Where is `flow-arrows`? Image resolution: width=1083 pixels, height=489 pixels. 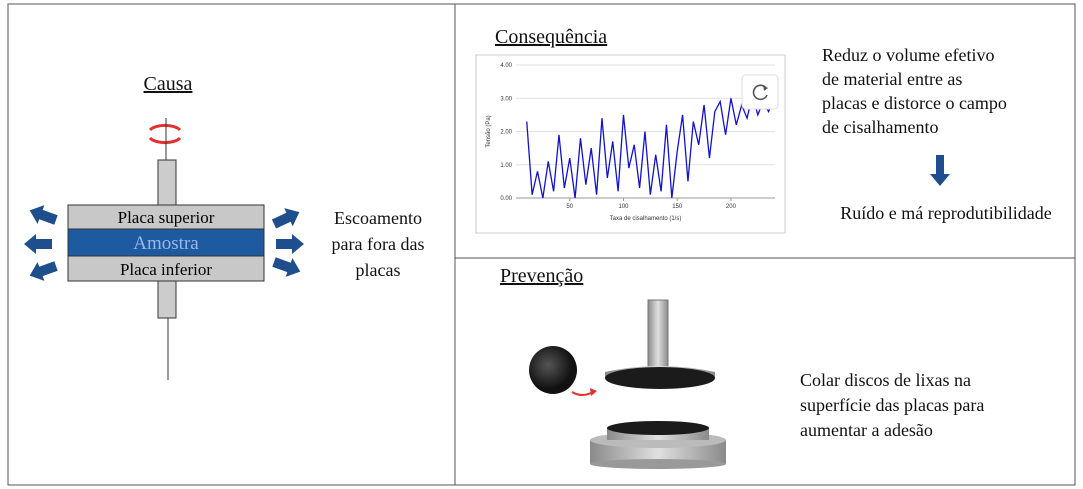 flow-arrows is located at coordinates (164, 243).